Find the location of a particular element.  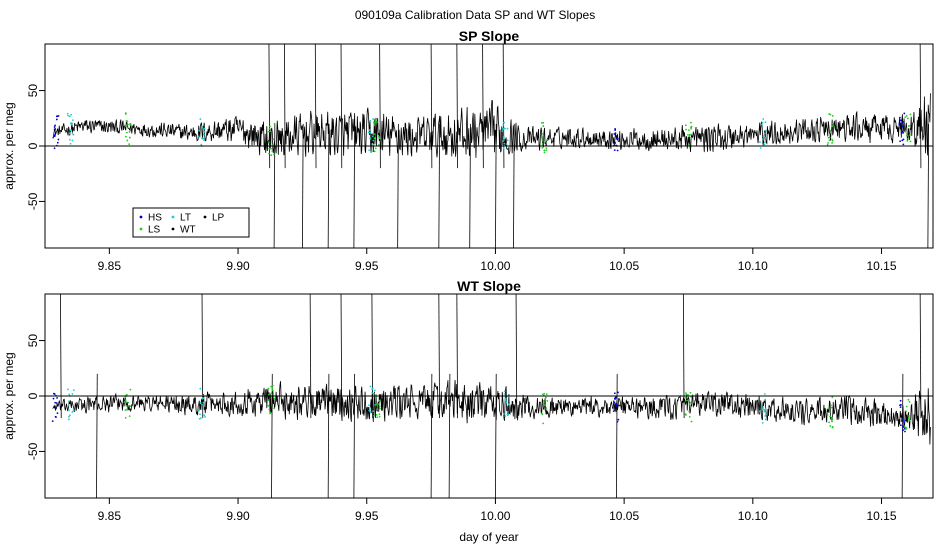

x-tick-label: 10.10 is located at coordinates (753, 516).